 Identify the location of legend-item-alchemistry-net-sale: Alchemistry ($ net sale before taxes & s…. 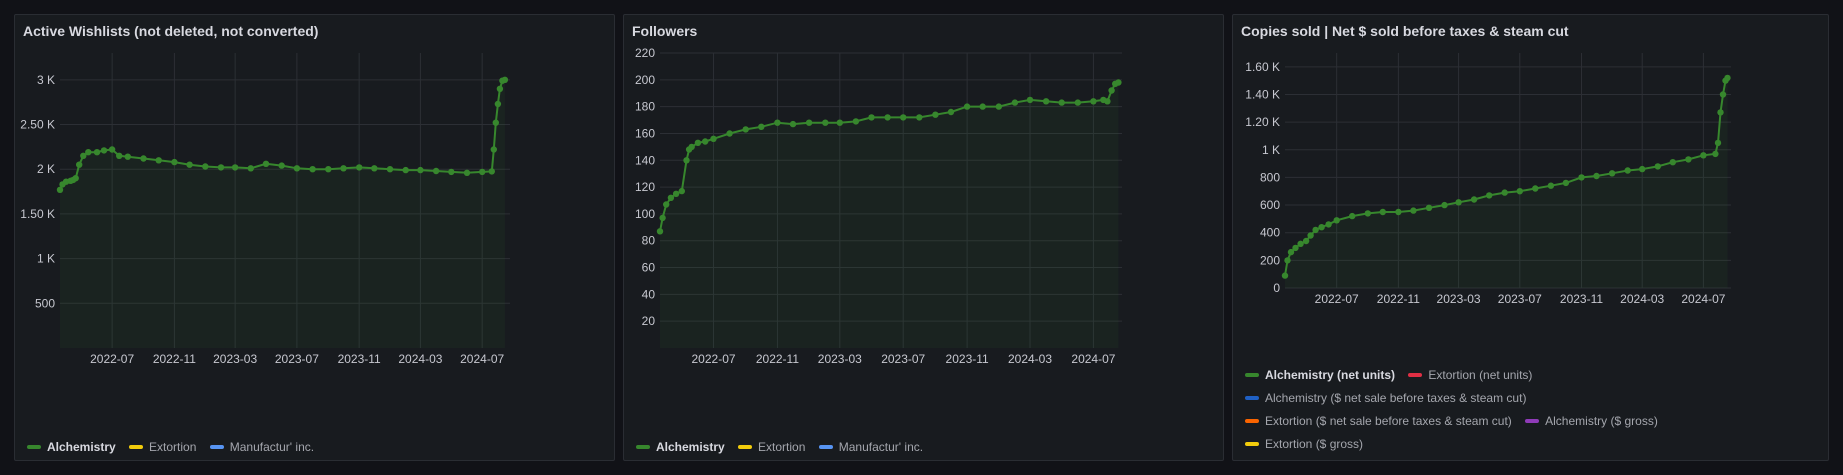
(1385, 398).